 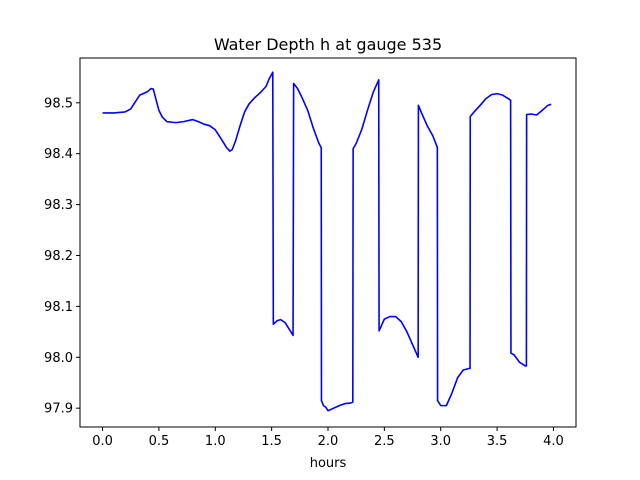 I want to click on y-tick-label: 98.2, so click(x=58, y=256).